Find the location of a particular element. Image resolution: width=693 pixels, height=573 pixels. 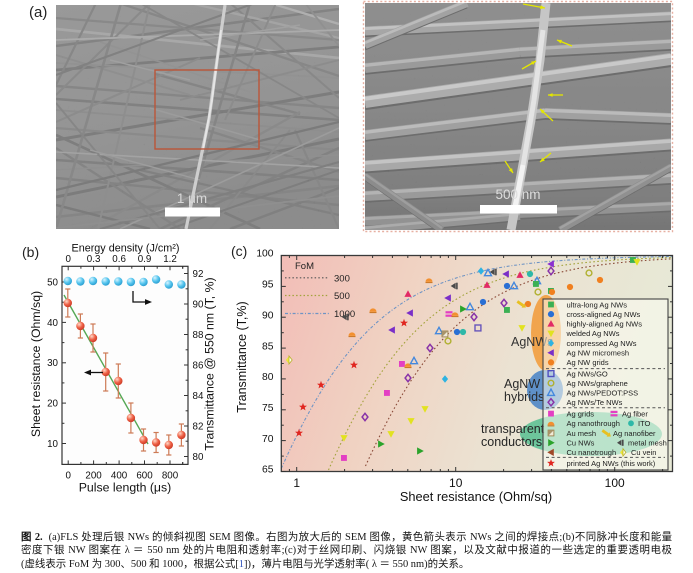

svg-text: Ag NW micromesh is located at coordinates (598, 353).